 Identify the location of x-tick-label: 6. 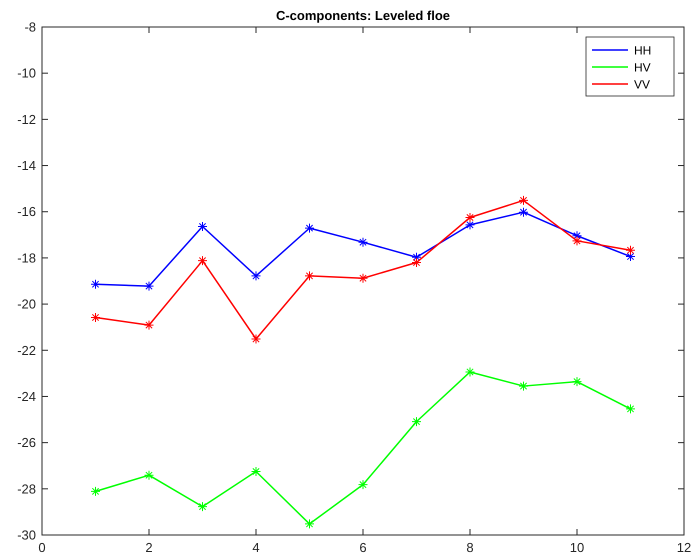
(363, 547).